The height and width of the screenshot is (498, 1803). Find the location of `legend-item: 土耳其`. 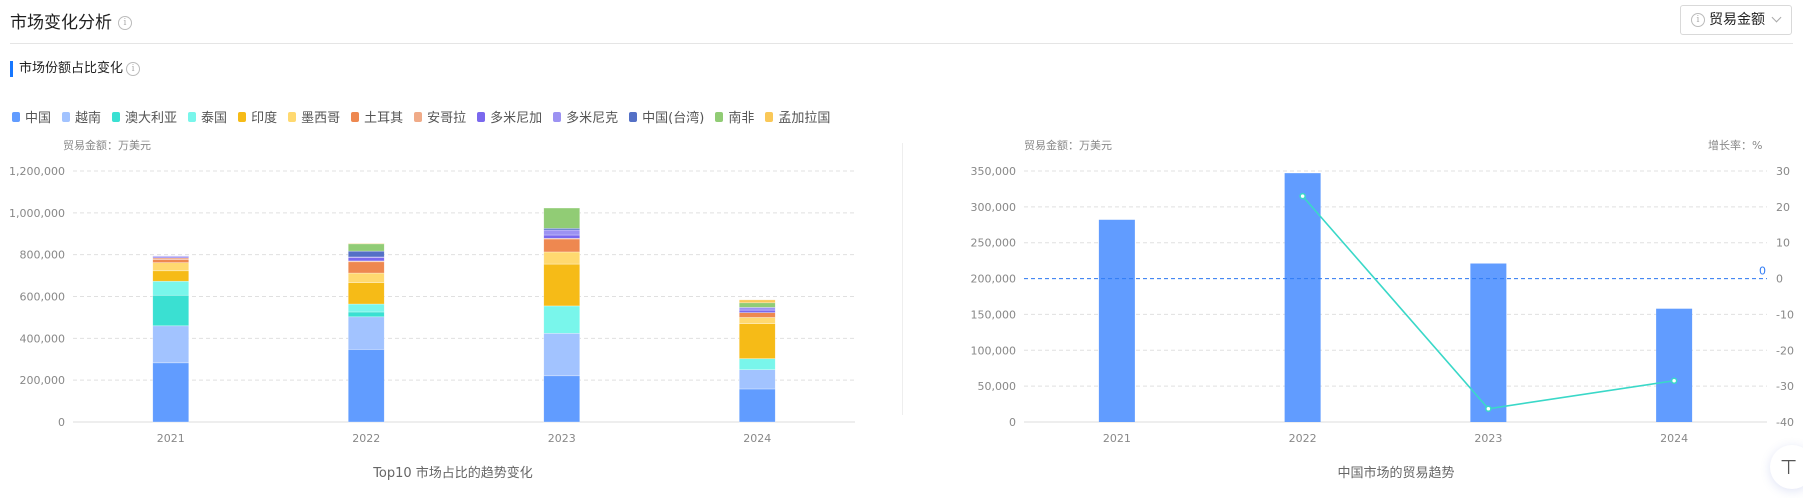

legend-item: 土耳其 is located at coordinates (377, 116).